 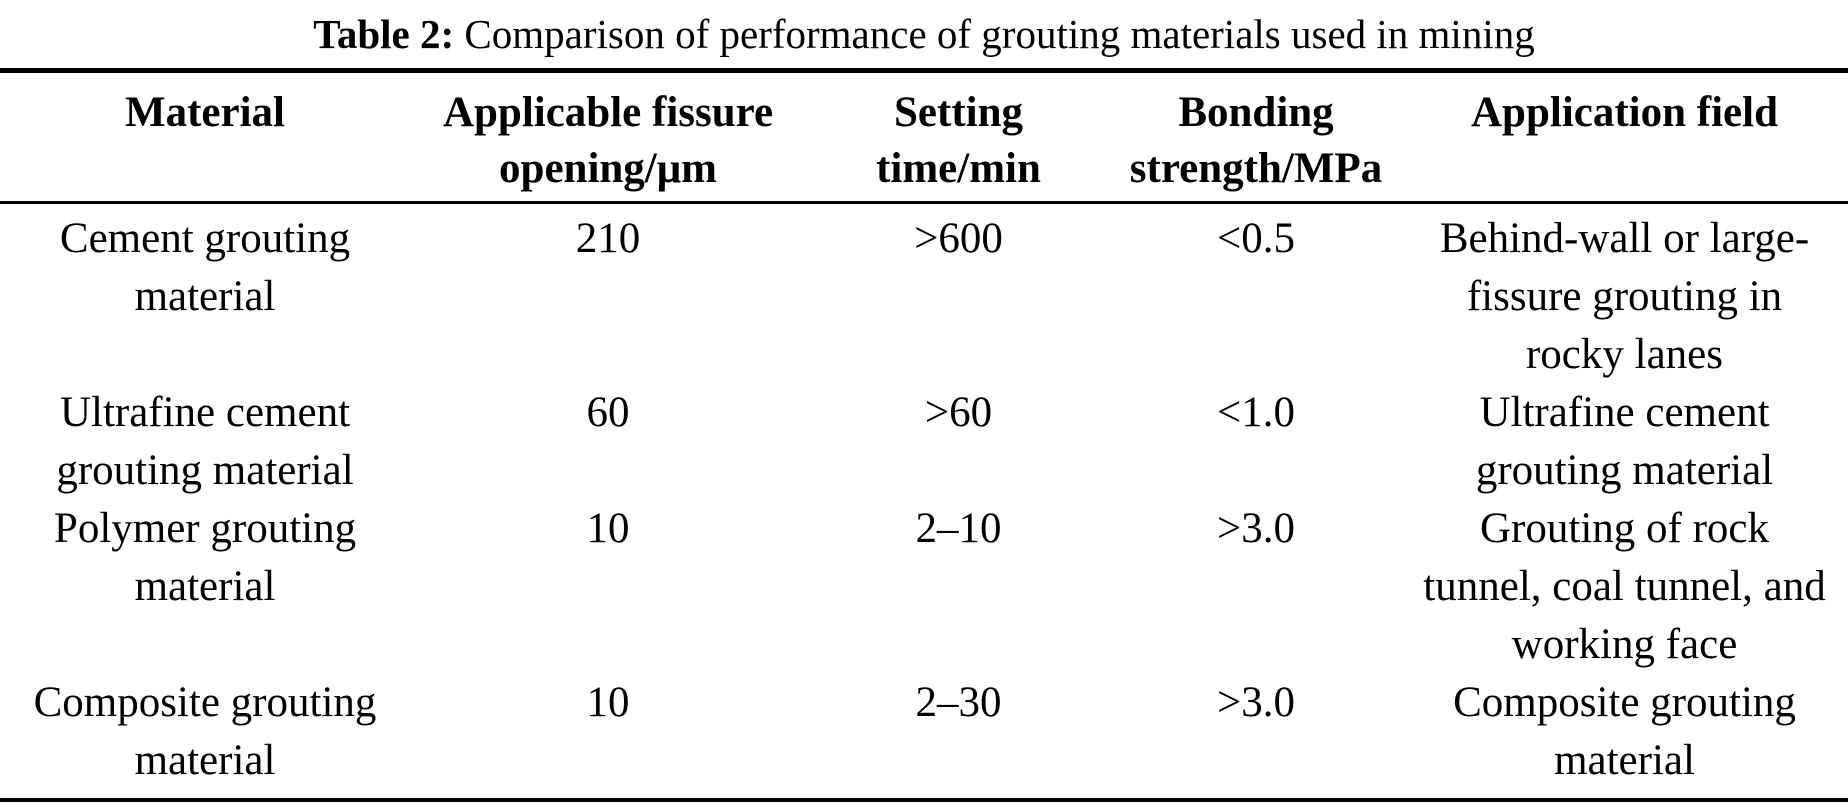 What do you see at coordinates (1624, 731) in the screenshot?
I see `cell-application-field: Composite grouting material` at bounding box center [1624, 731].